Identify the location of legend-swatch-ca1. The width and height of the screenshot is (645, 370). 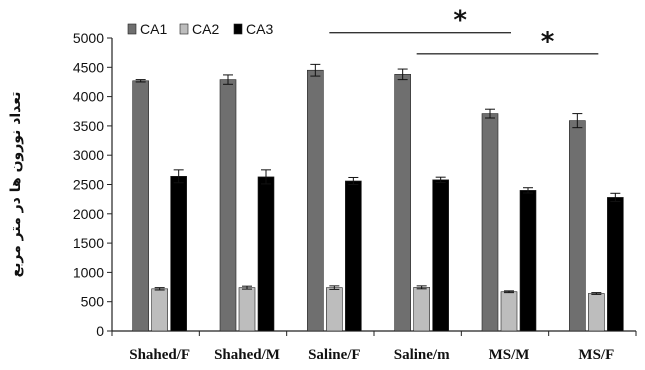
(132, 29).